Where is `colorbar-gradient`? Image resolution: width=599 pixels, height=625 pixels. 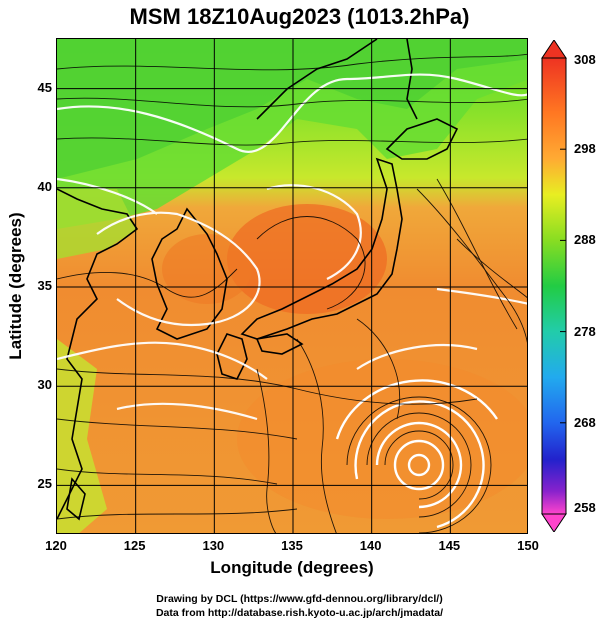 colorbar-gradient is located at coordinates (554, 286).